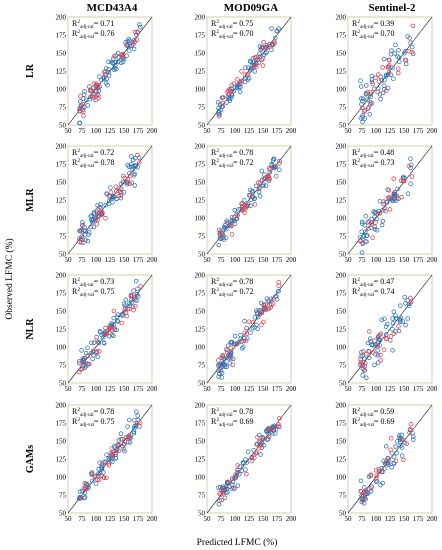  Describe the element at coordinates (61, 441) in the screenshot. I see `y-tick-label: 150` at that location.